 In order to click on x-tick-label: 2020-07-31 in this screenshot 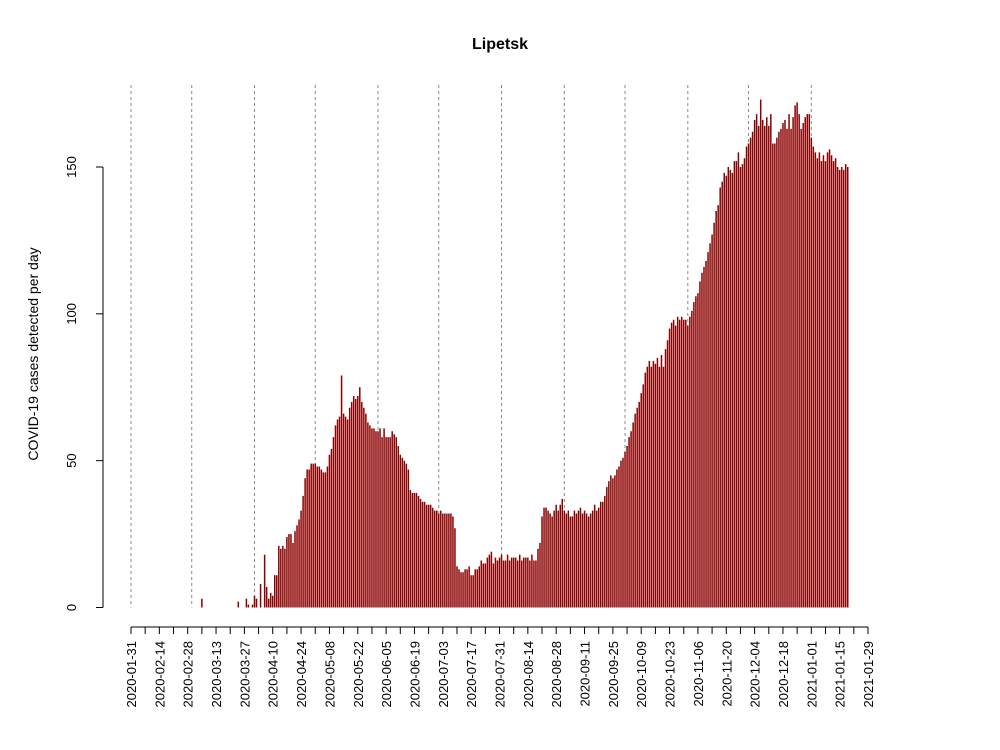, I will do `click(500, 674)`.